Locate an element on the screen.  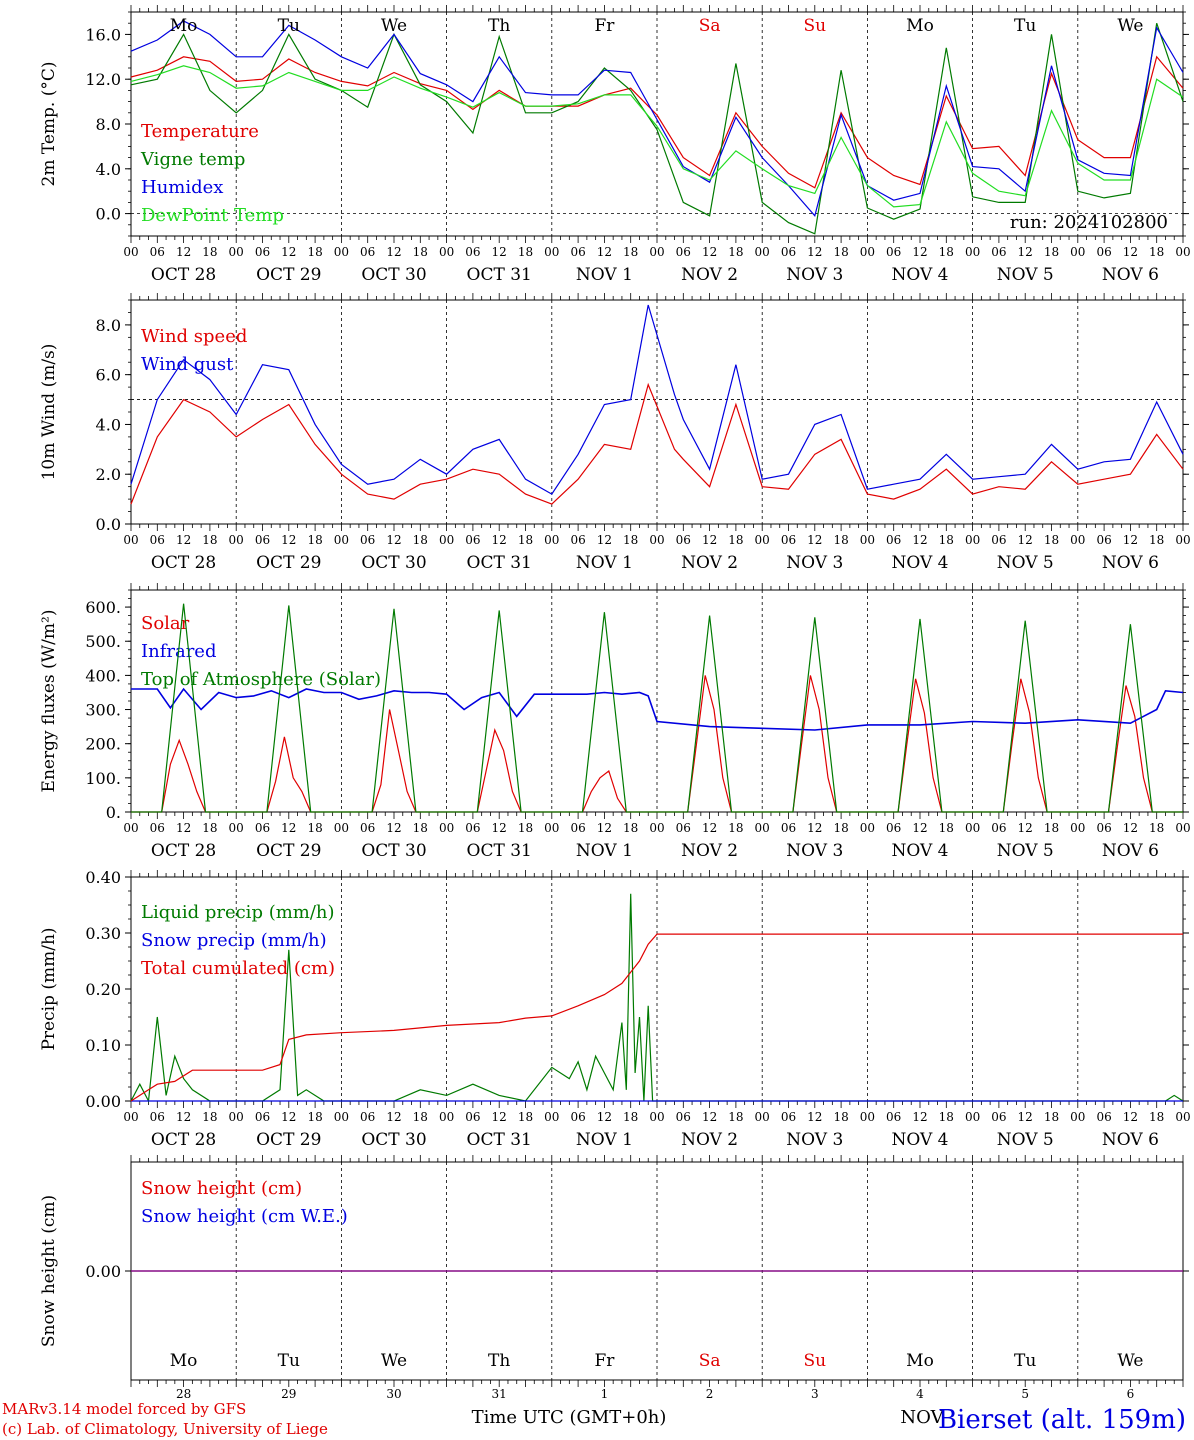
legend-entry: Humidex is located at coordinates (182, 187).